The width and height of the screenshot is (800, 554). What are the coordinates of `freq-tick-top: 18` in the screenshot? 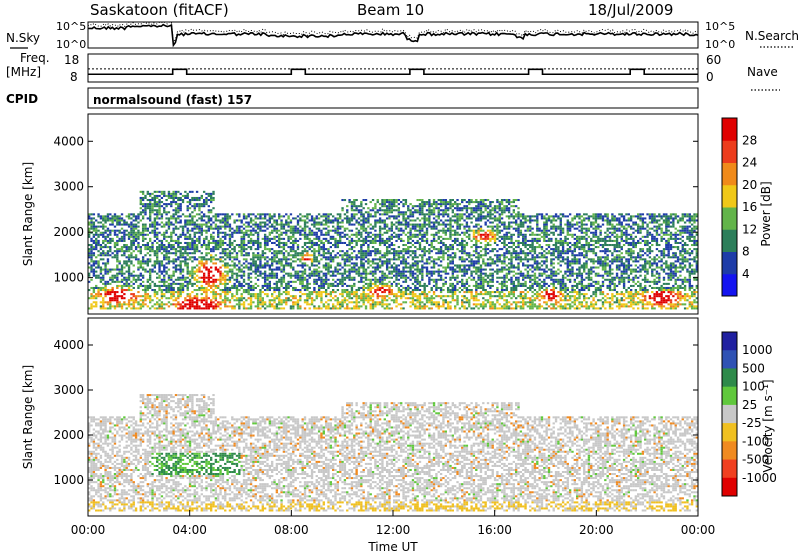 It's located at (71, 60).